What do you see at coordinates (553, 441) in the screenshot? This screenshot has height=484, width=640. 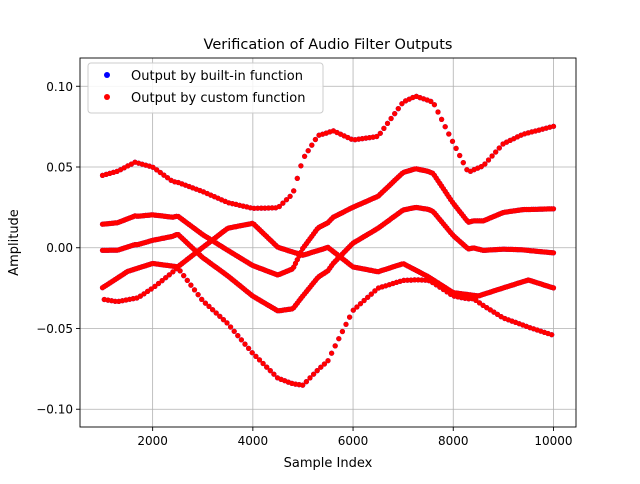 I see `x-tick-label: 10000` at bounding box center [553, 441].